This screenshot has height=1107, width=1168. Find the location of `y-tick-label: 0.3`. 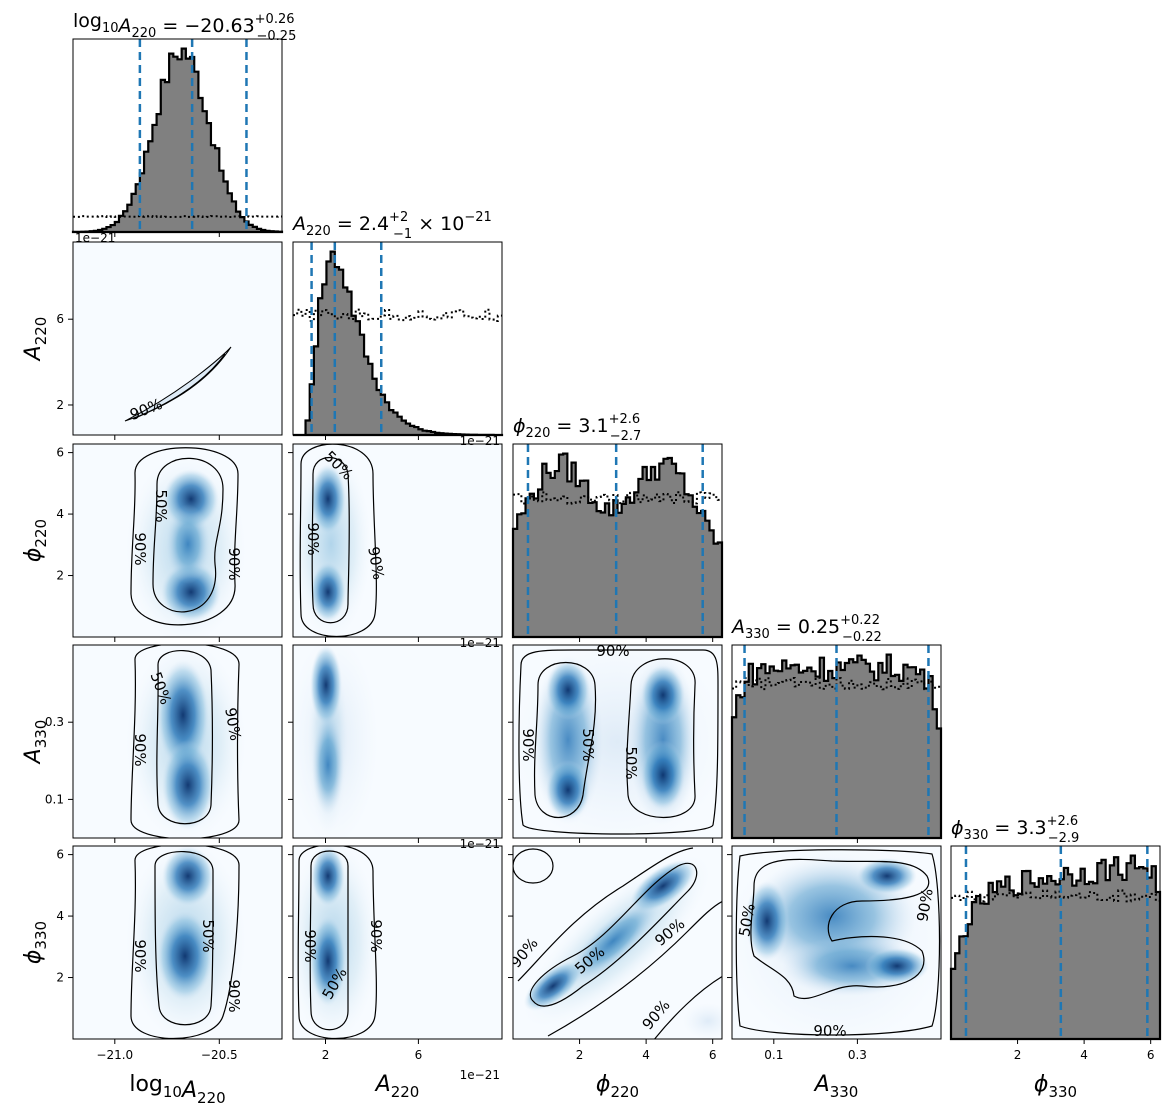

y-tick-label: 0.3 is located at coordinates (54, 722).